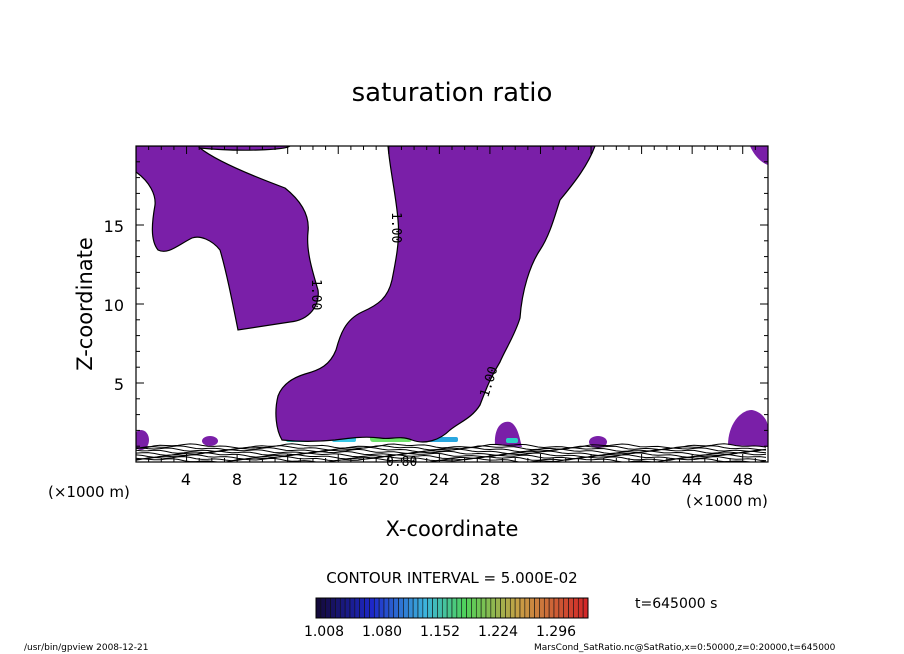  Describe the element at coordinates (556, 632) in the screenshot. I see `colorbar-tick-label: 1.296` at that location.